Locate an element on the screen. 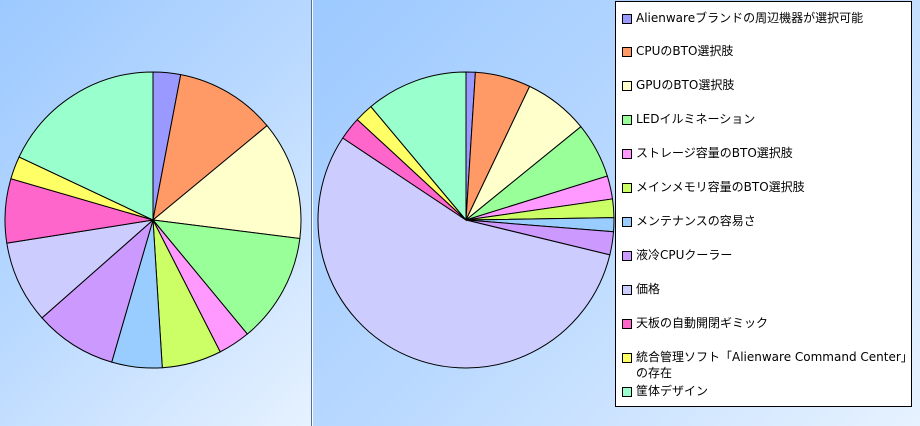 Image resolution: width=920 pixels, height=426 pixels. legend-item: メンテナンスの容易さ is located at coordinates (764, 221).